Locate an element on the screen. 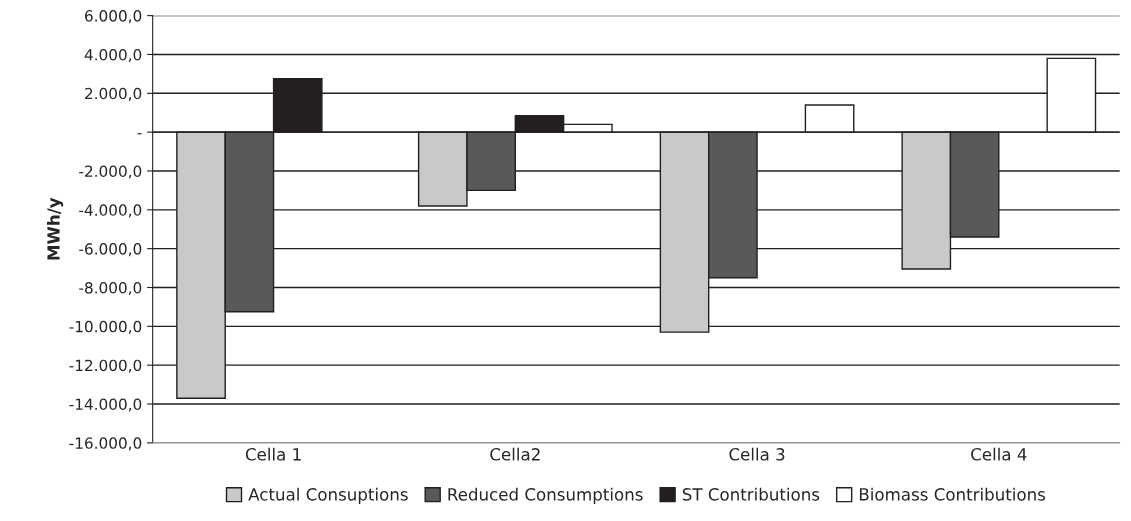  legend-label: ST Contributions is located at coordinates (751, 494).